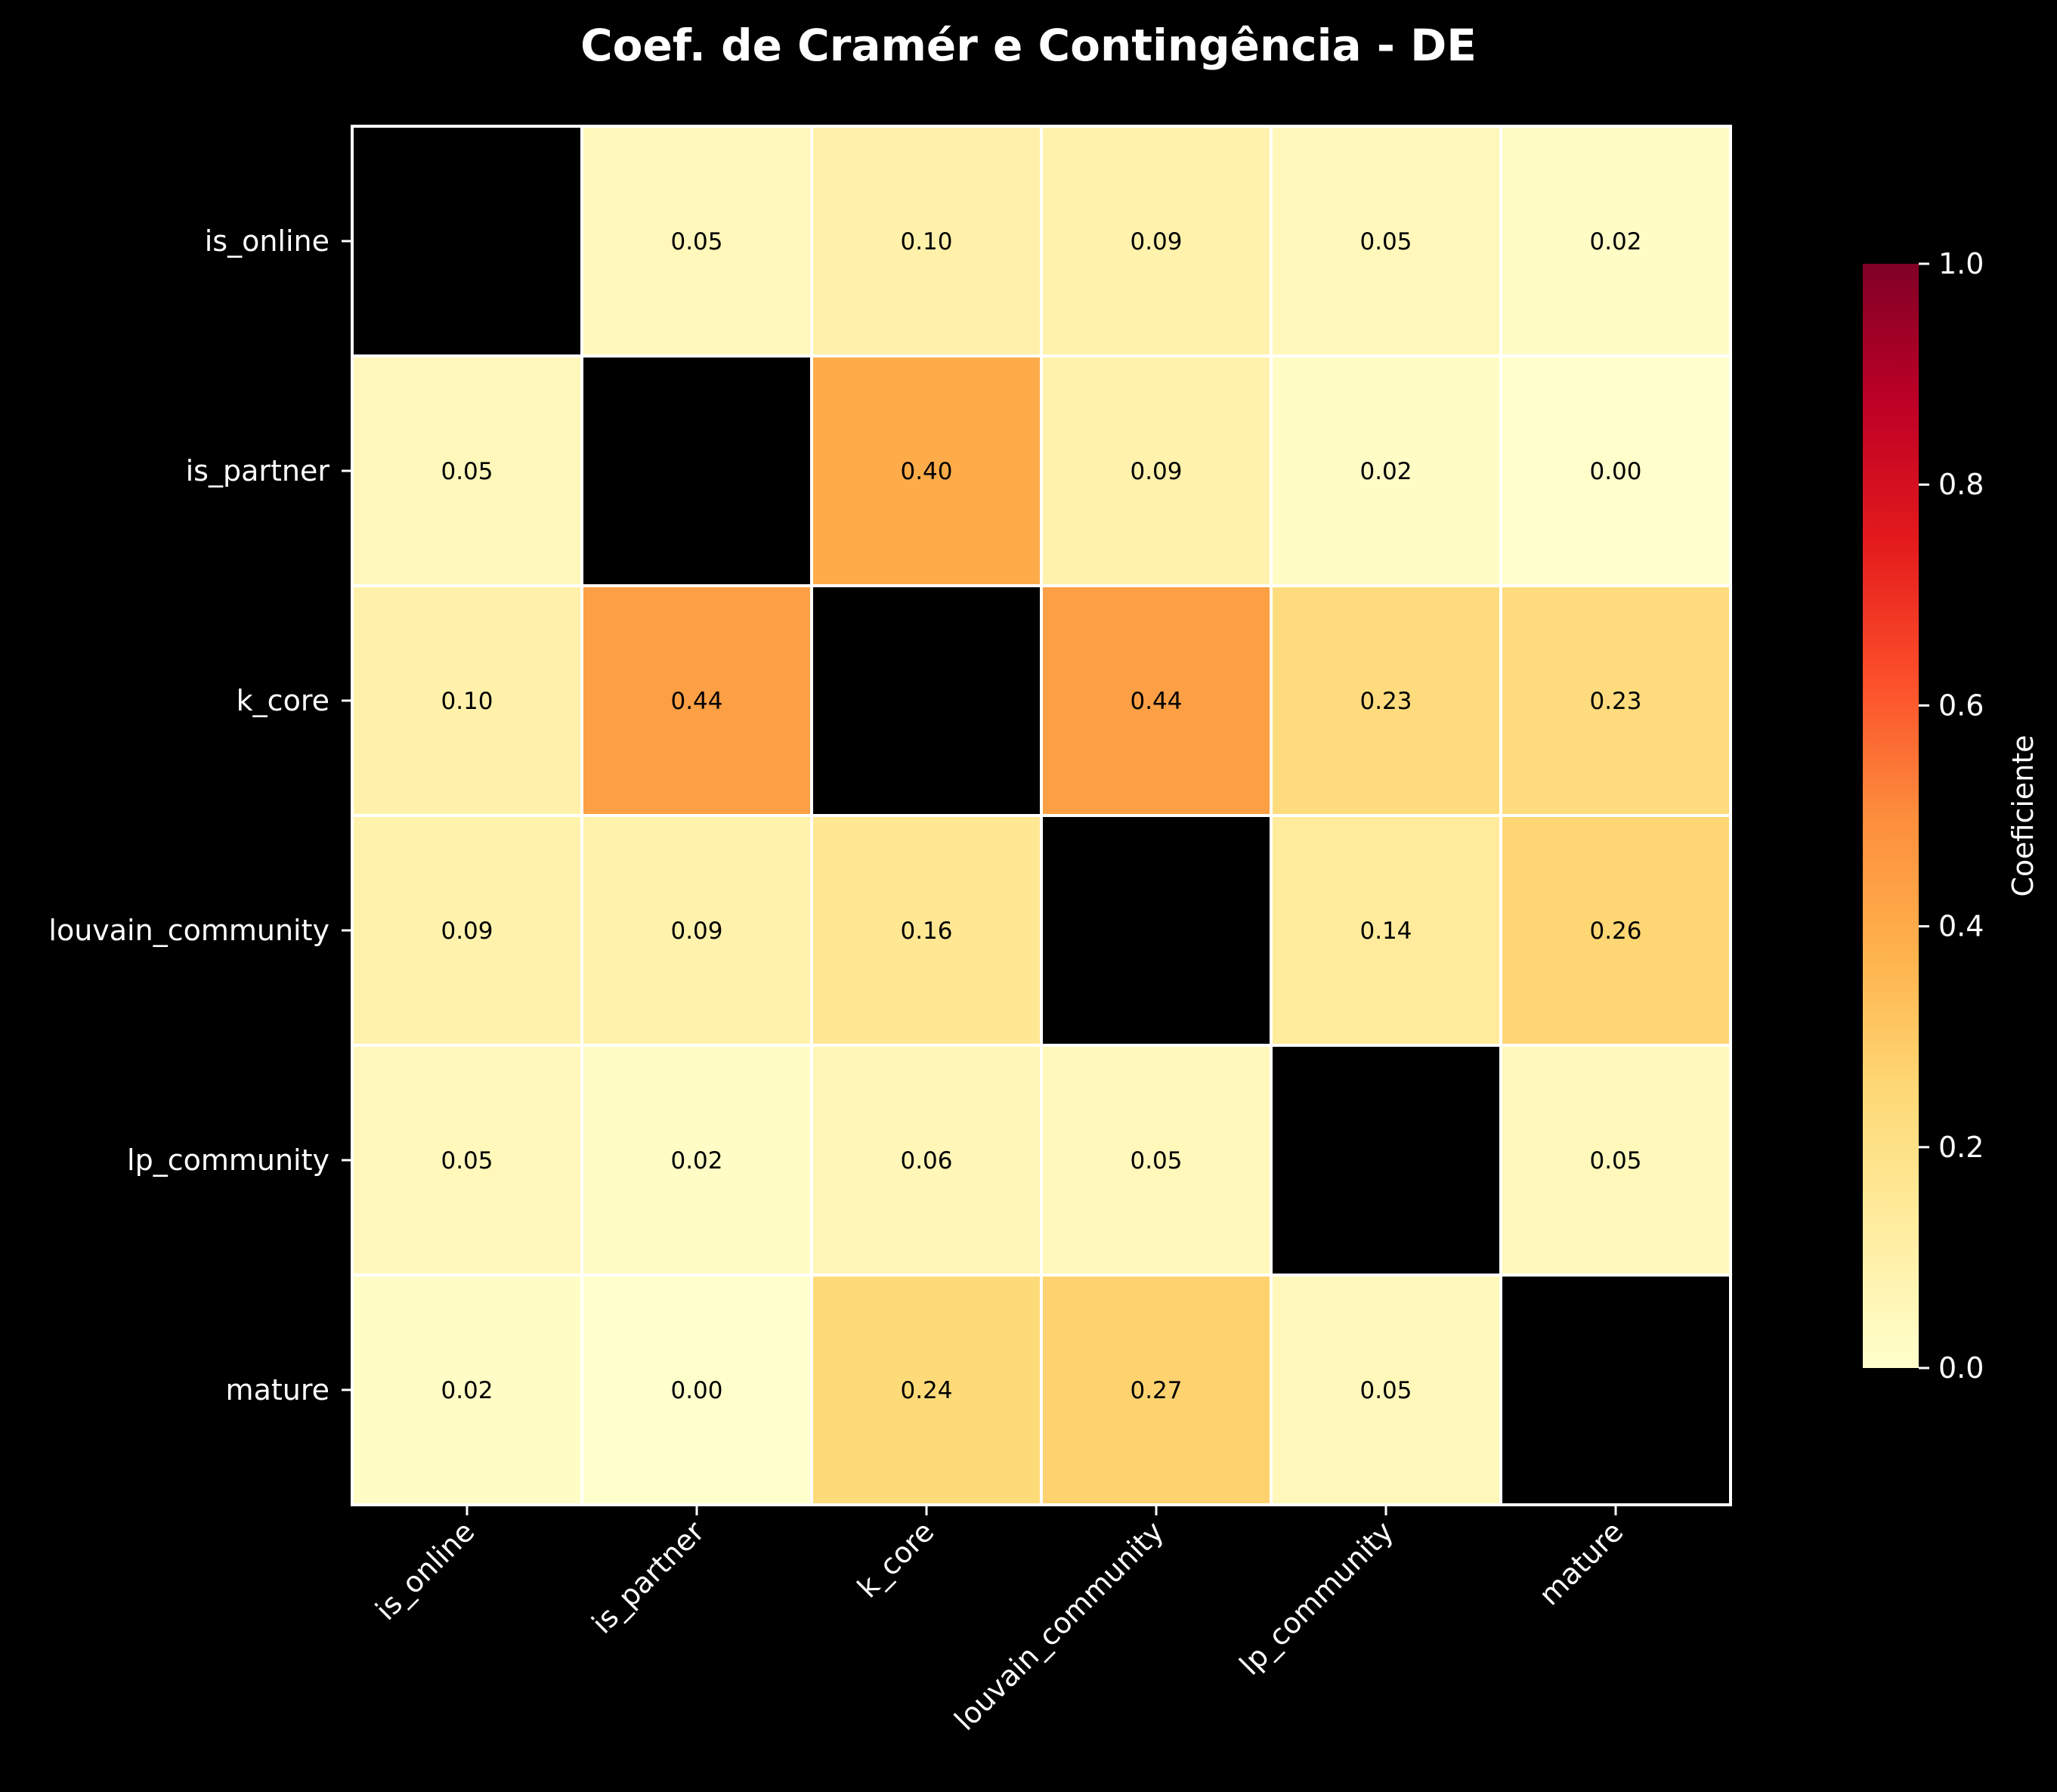 Image resolution: width=2057 pixels, height=1792 pixels. What do you see at coordinates (926, 471) in the screenshot?
I see `cell-value-label: 0.40` at bounding box center [926, 471].